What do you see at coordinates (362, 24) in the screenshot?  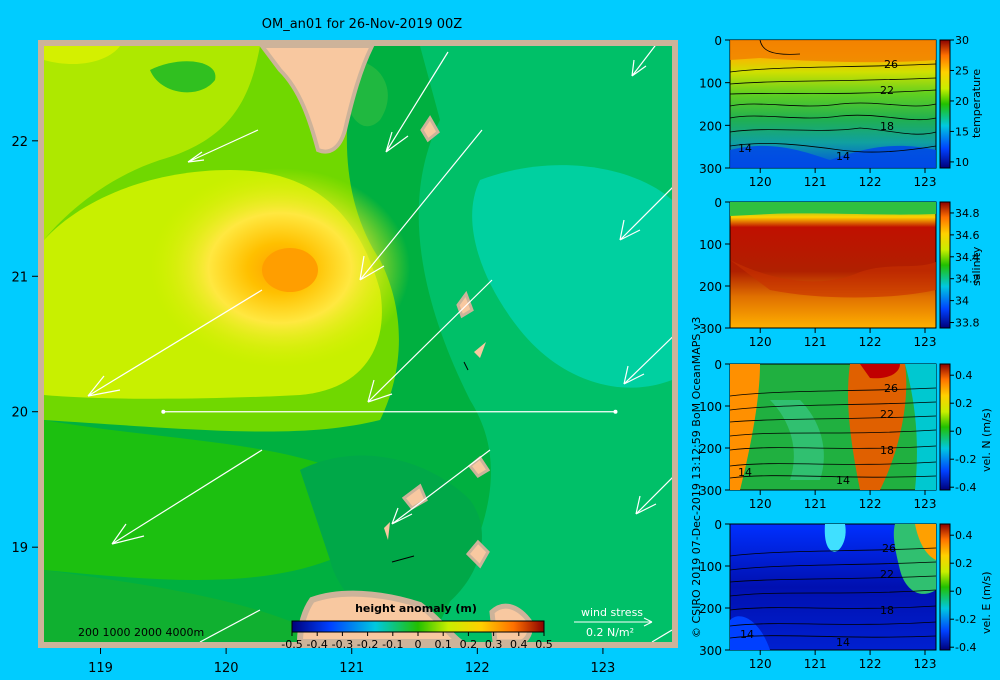 I see `map-title: OM_an01 for 26-Nov-2019 00Z` at bounding box center [362, 24].